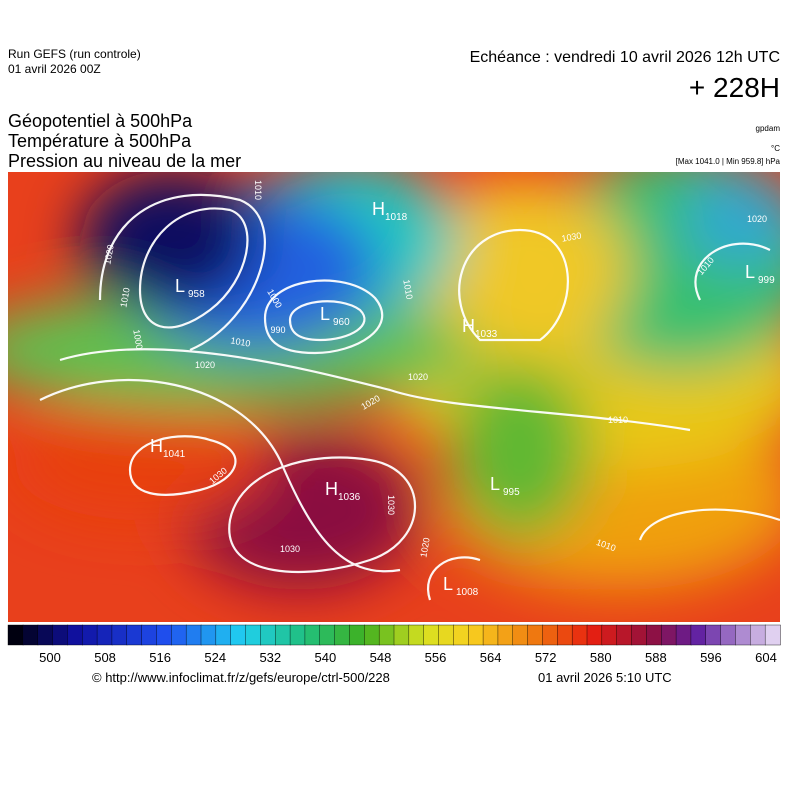  Describe the element at coordinates (74, 54) in the screenshot. I see `run: Run GEFS (run controle)` at that location.